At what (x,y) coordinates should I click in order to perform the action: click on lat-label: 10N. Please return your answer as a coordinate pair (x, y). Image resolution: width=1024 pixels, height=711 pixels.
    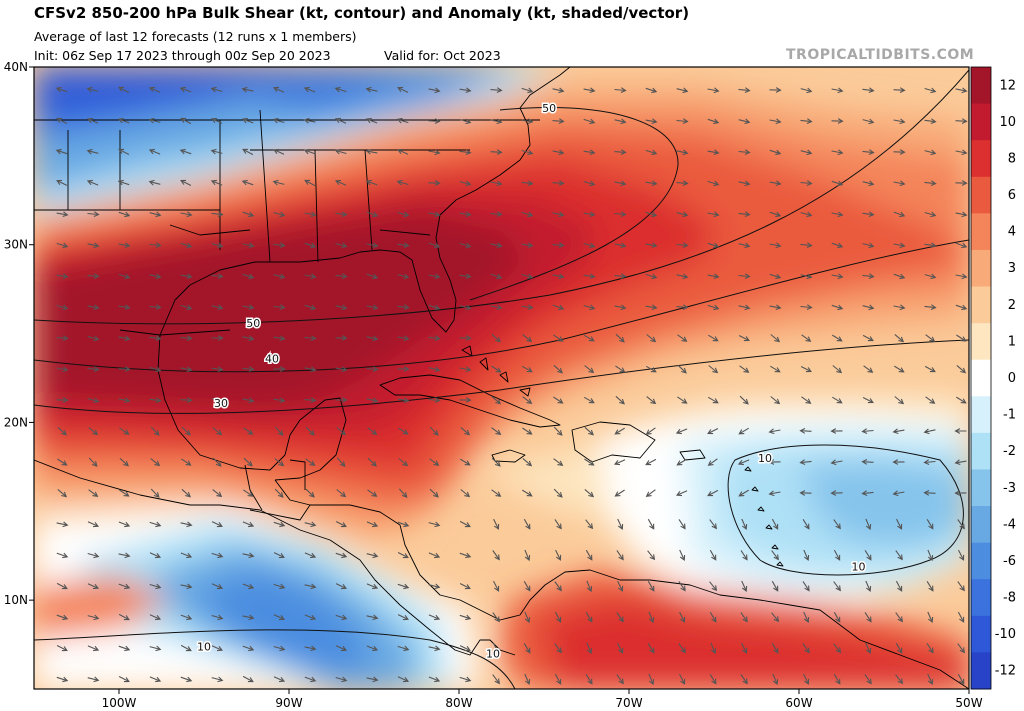
    Looking at the image, I should click on (16, 600).